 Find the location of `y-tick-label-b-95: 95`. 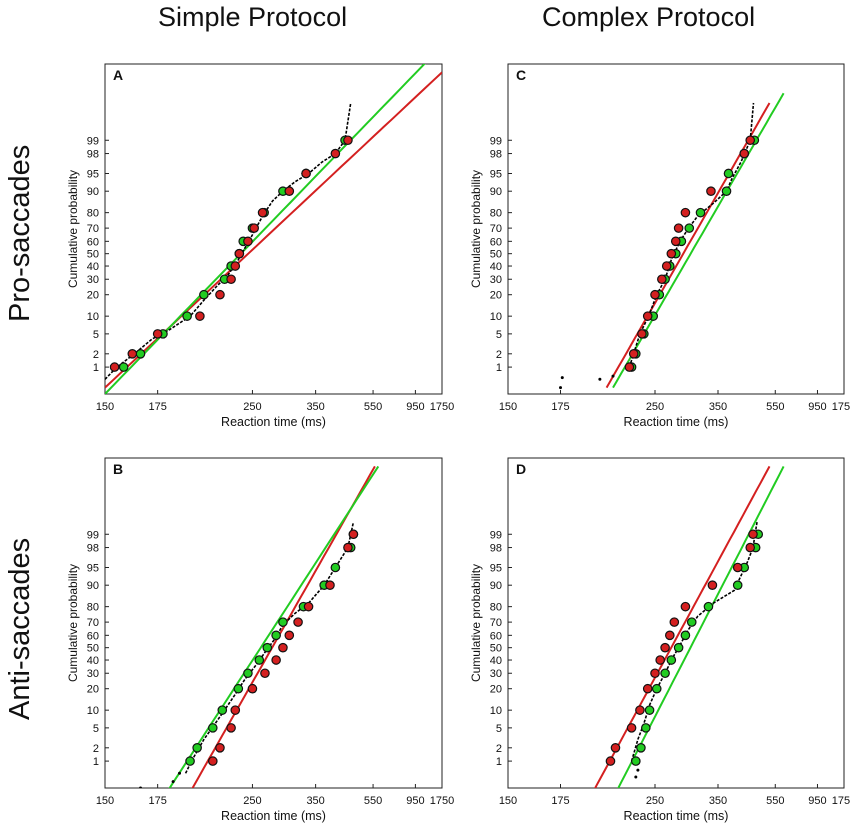

y-tick-label-b-95: 95 is located at coordinates (93, 568).